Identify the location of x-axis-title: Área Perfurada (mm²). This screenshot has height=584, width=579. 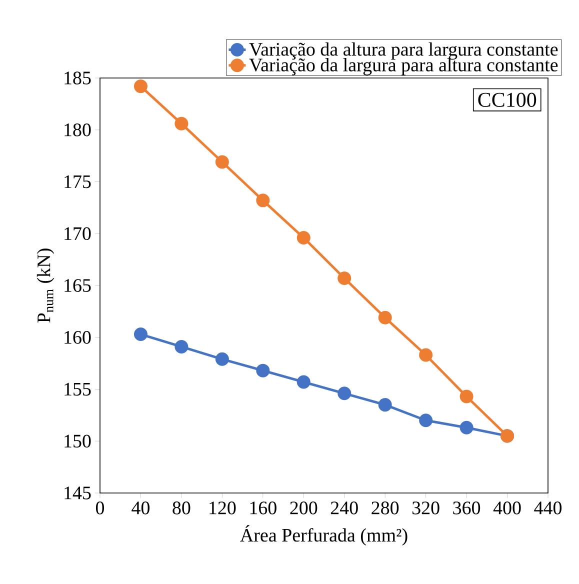
(324, 535).